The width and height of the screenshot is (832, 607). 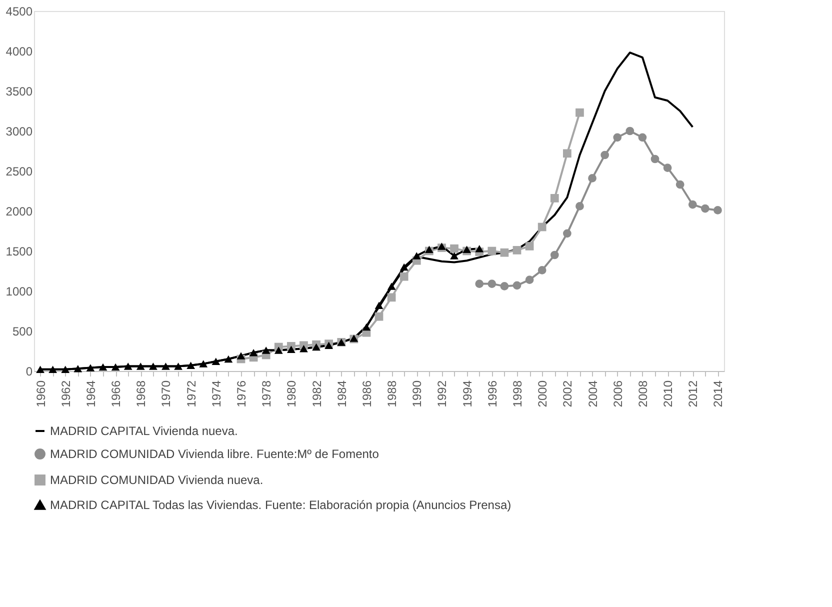 I want to click on x-tick-label: 1960, so click(x=41, y=394).